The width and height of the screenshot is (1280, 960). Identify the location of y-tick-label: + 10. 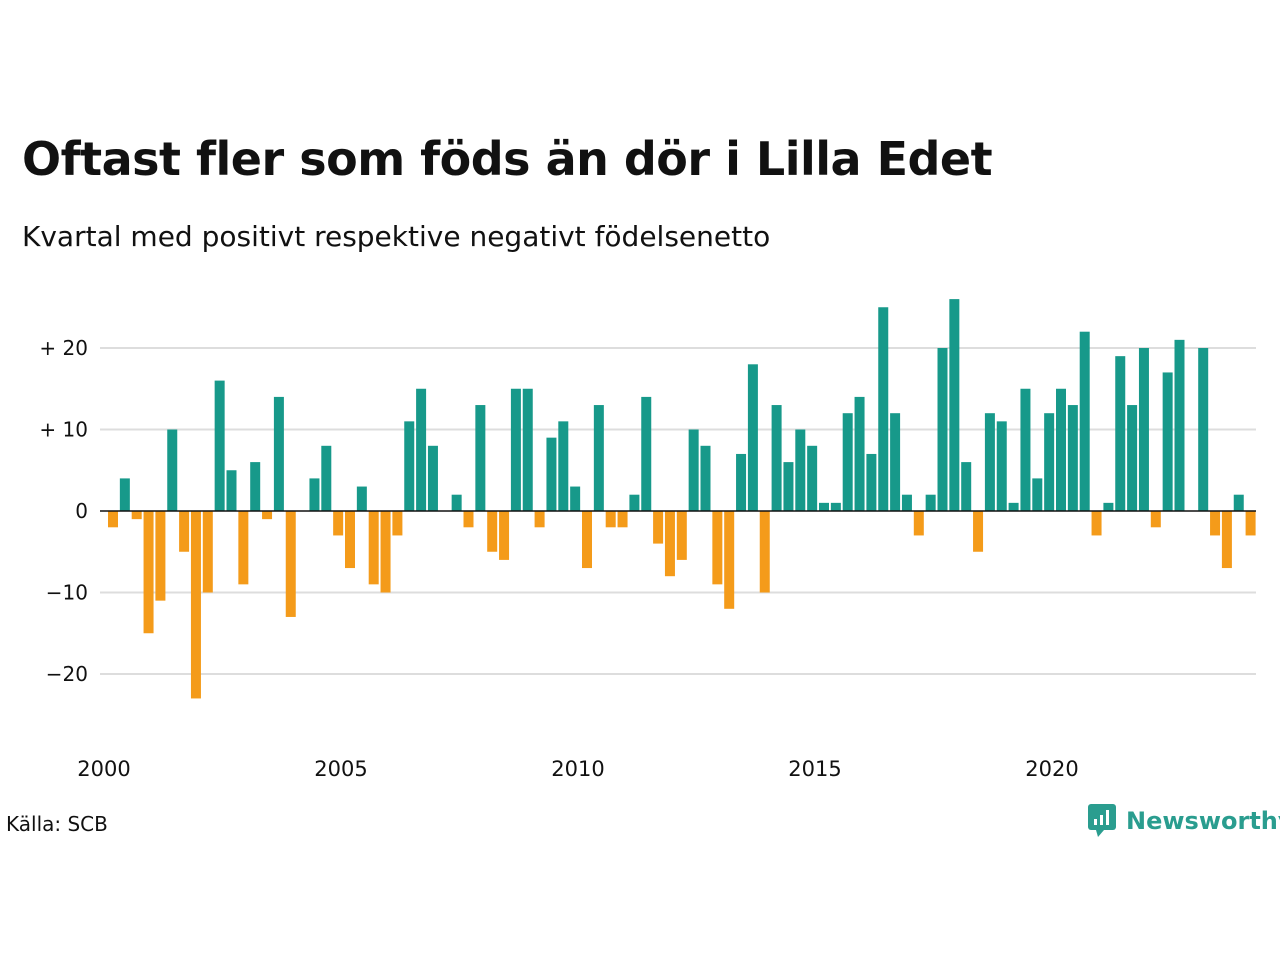
(63, 430).